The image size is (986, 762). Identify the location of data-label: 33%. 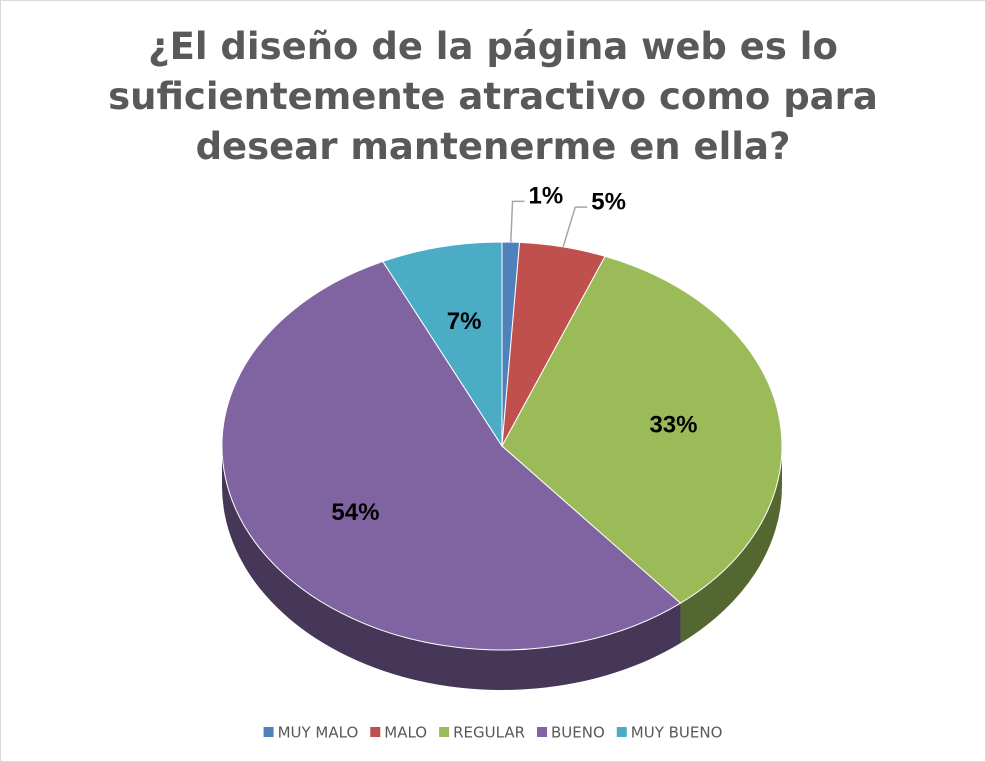
(673, 425).